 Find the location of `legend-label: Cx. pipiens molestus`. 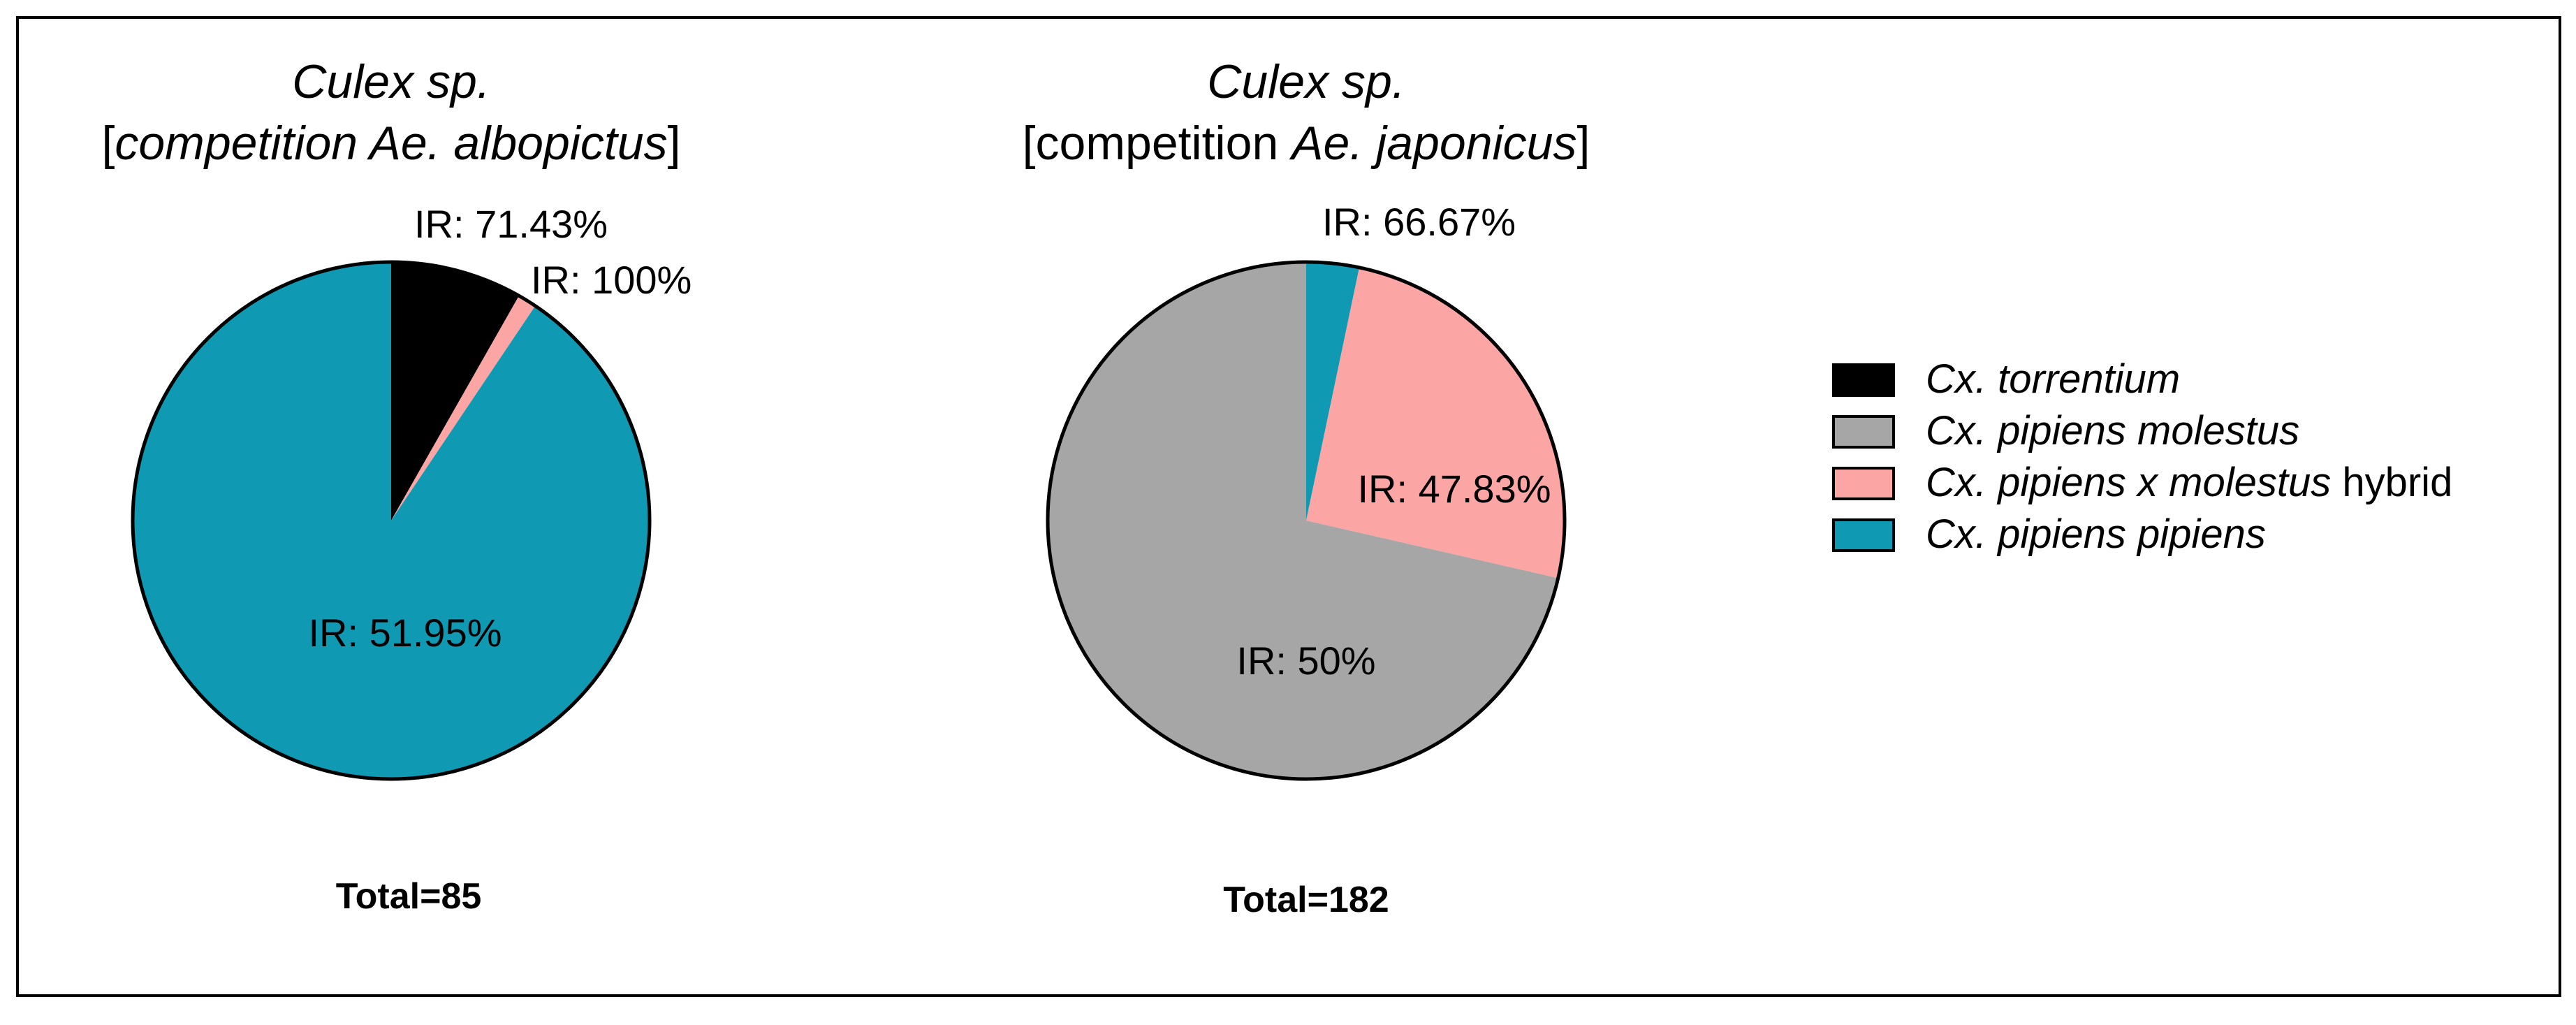

legend-label: Cx. pipiens molestus is located at coordinates (2112, 430).